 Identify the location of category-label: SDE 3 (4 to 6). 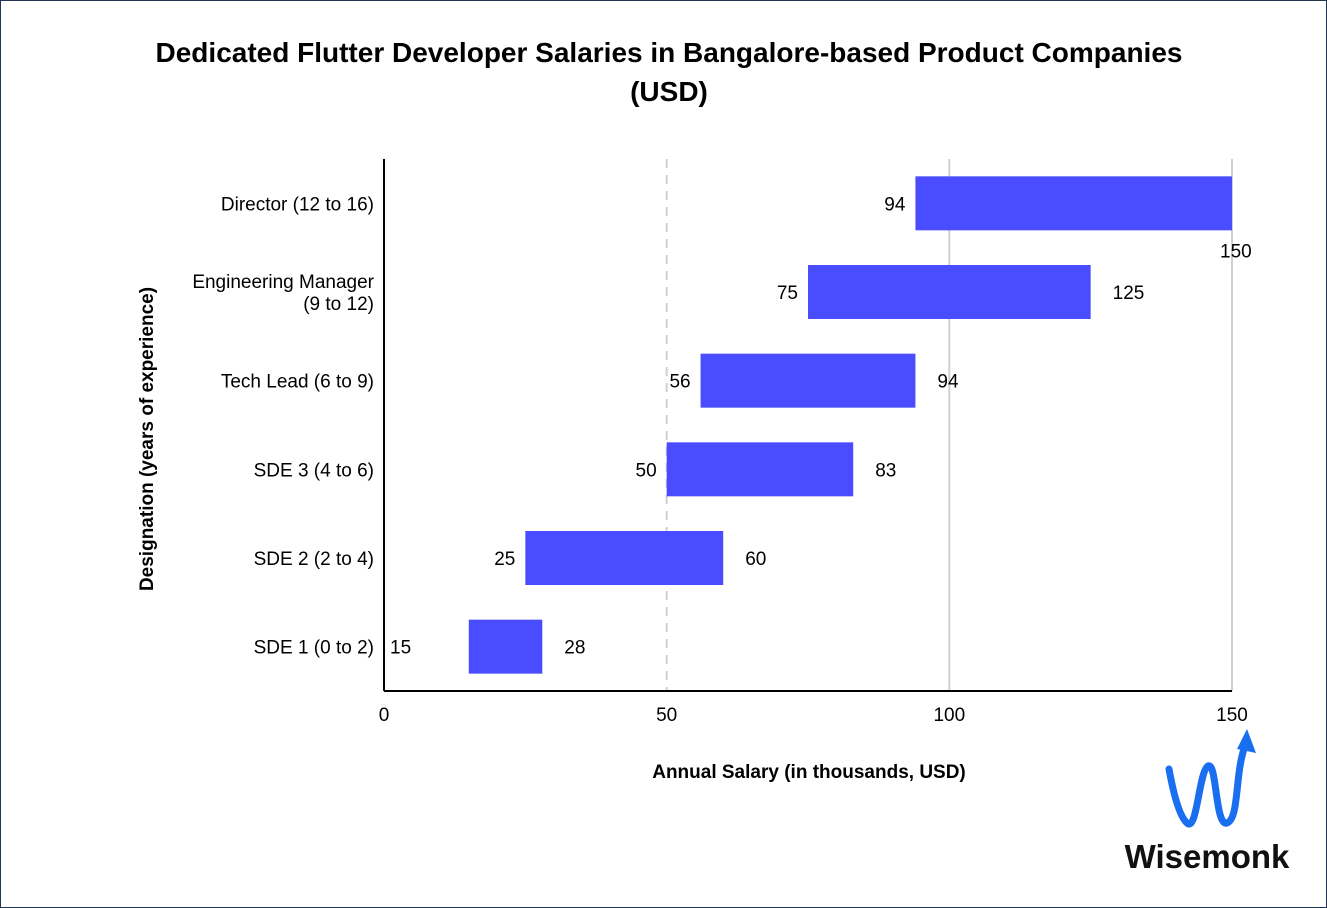
(314, 470).